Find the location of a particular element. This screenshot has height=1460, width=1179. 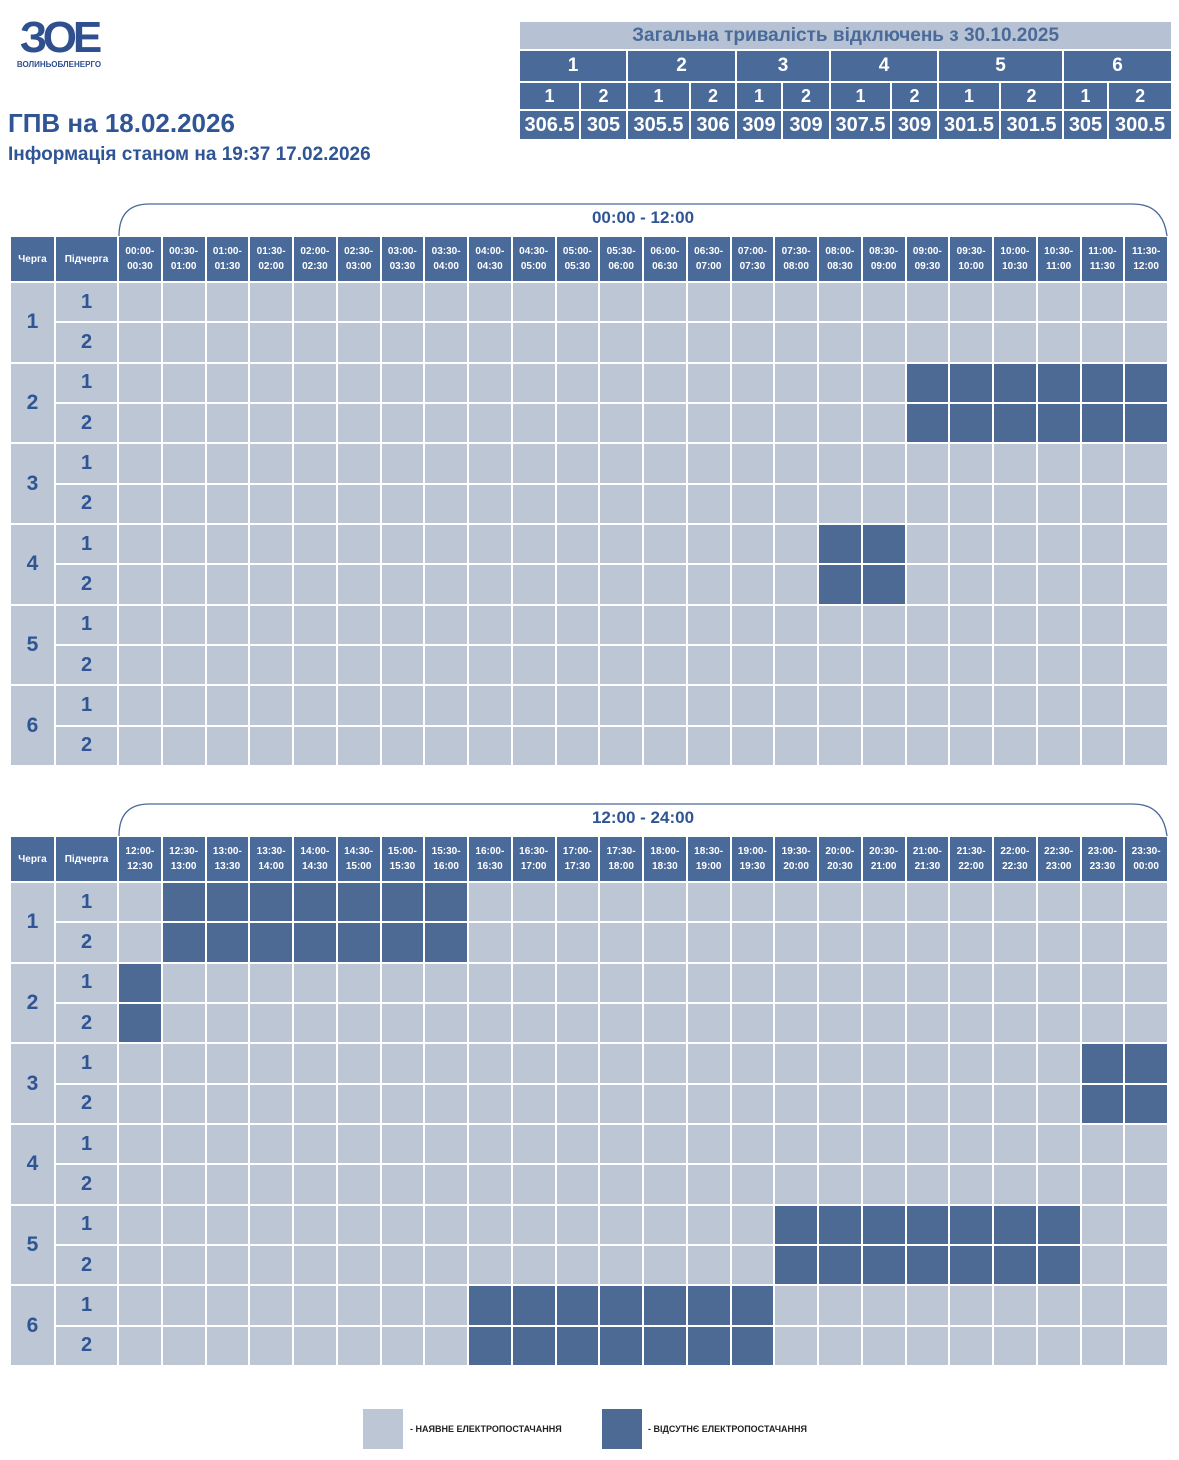

group-label: 1 is located at coordinates (573, 66).